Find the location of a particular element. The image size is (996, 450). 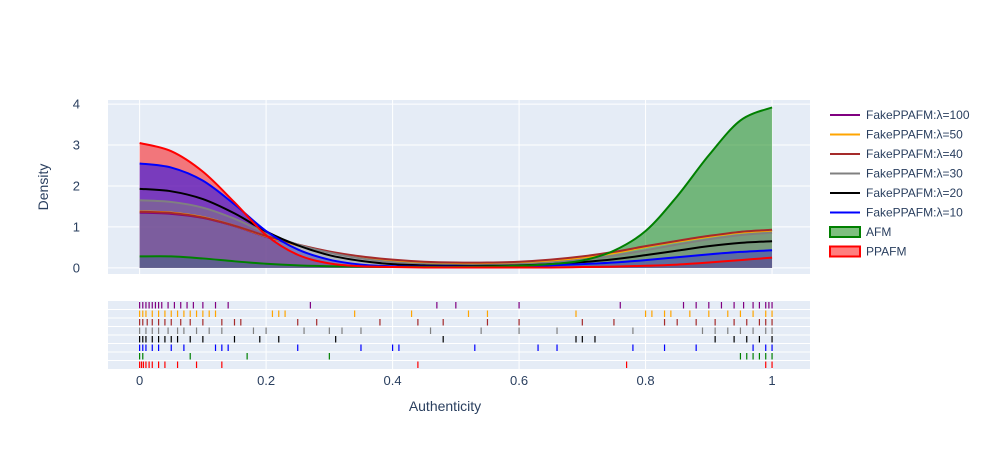

y-tick-label-2: 2 is located at coordinates (76, 185).